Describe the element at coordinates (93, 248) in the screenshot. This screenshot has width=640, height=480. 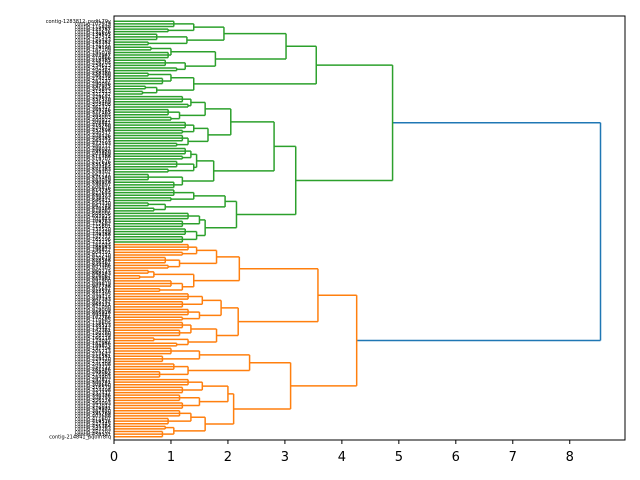
I see `leaf-label: contig-788953` at that location.